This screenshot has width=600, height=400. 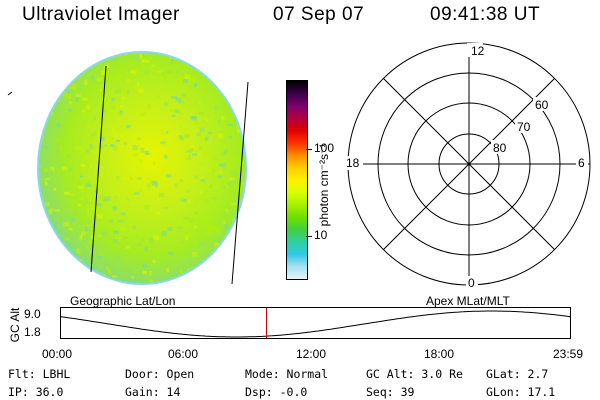 What do you see at coordinates (10, 93) in the screenshot?
I see `tick-mark` at bounding box center [10, 93].